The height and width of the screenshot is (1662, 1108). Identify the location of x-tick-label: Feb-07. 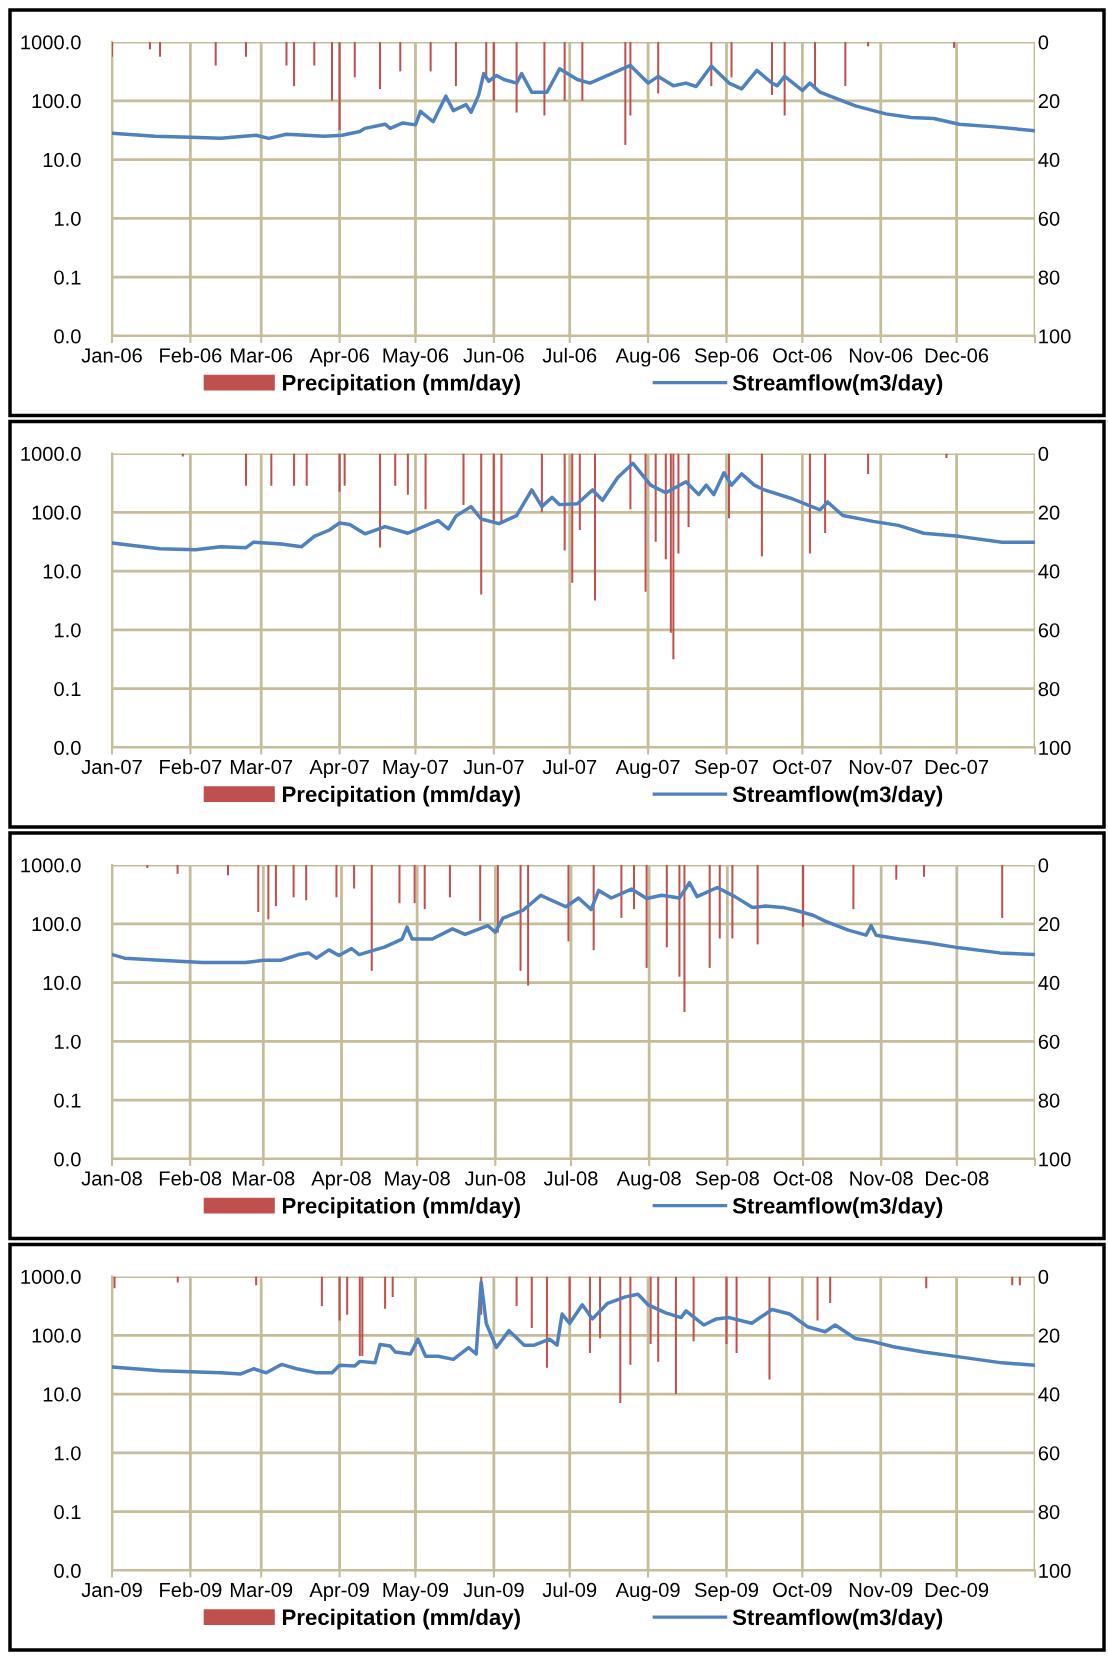
(191, 767).